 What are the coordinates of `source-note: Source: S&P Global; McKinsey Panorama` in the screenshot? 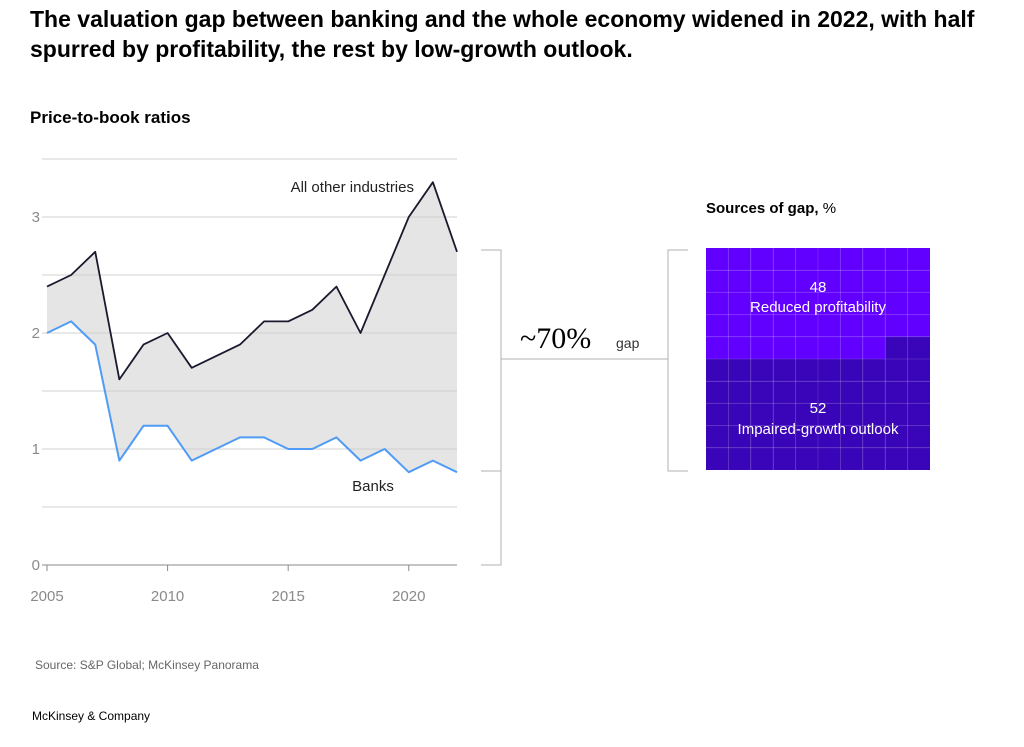 It's located at (147, 665).